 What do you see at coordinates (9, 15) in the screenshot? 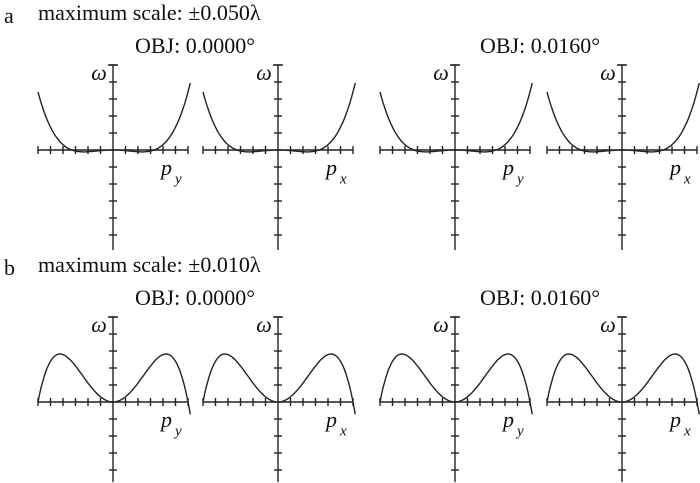
I see `panel-label: a` at bounding box center [9, 15].